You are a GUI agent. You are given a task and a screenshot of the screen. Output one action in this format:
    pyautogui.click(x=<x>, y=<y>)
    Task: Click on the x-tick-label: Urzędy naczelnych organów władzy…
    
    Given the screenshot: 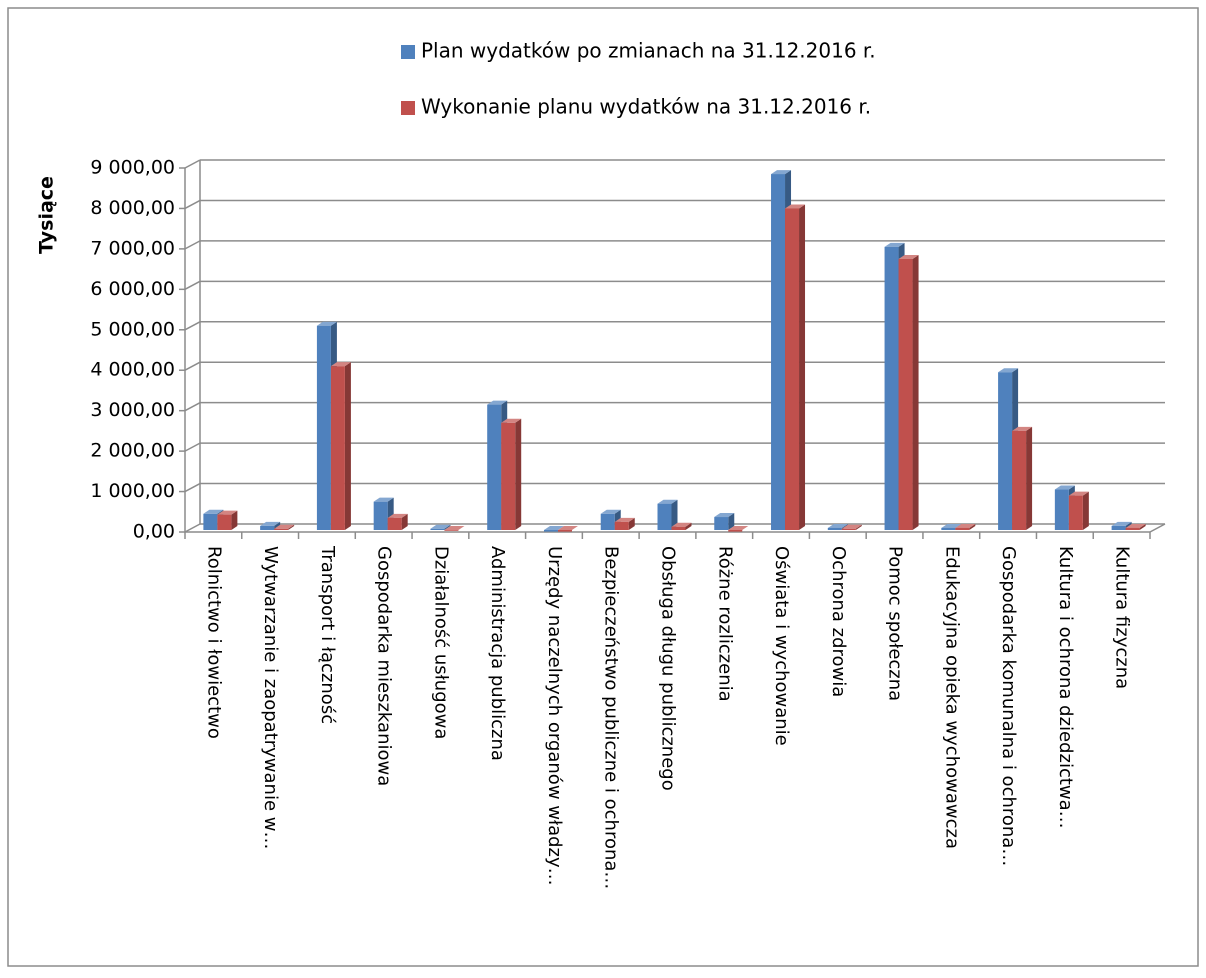 What is the action you would take?
    pyautogui.click(x=554, y=716)
    